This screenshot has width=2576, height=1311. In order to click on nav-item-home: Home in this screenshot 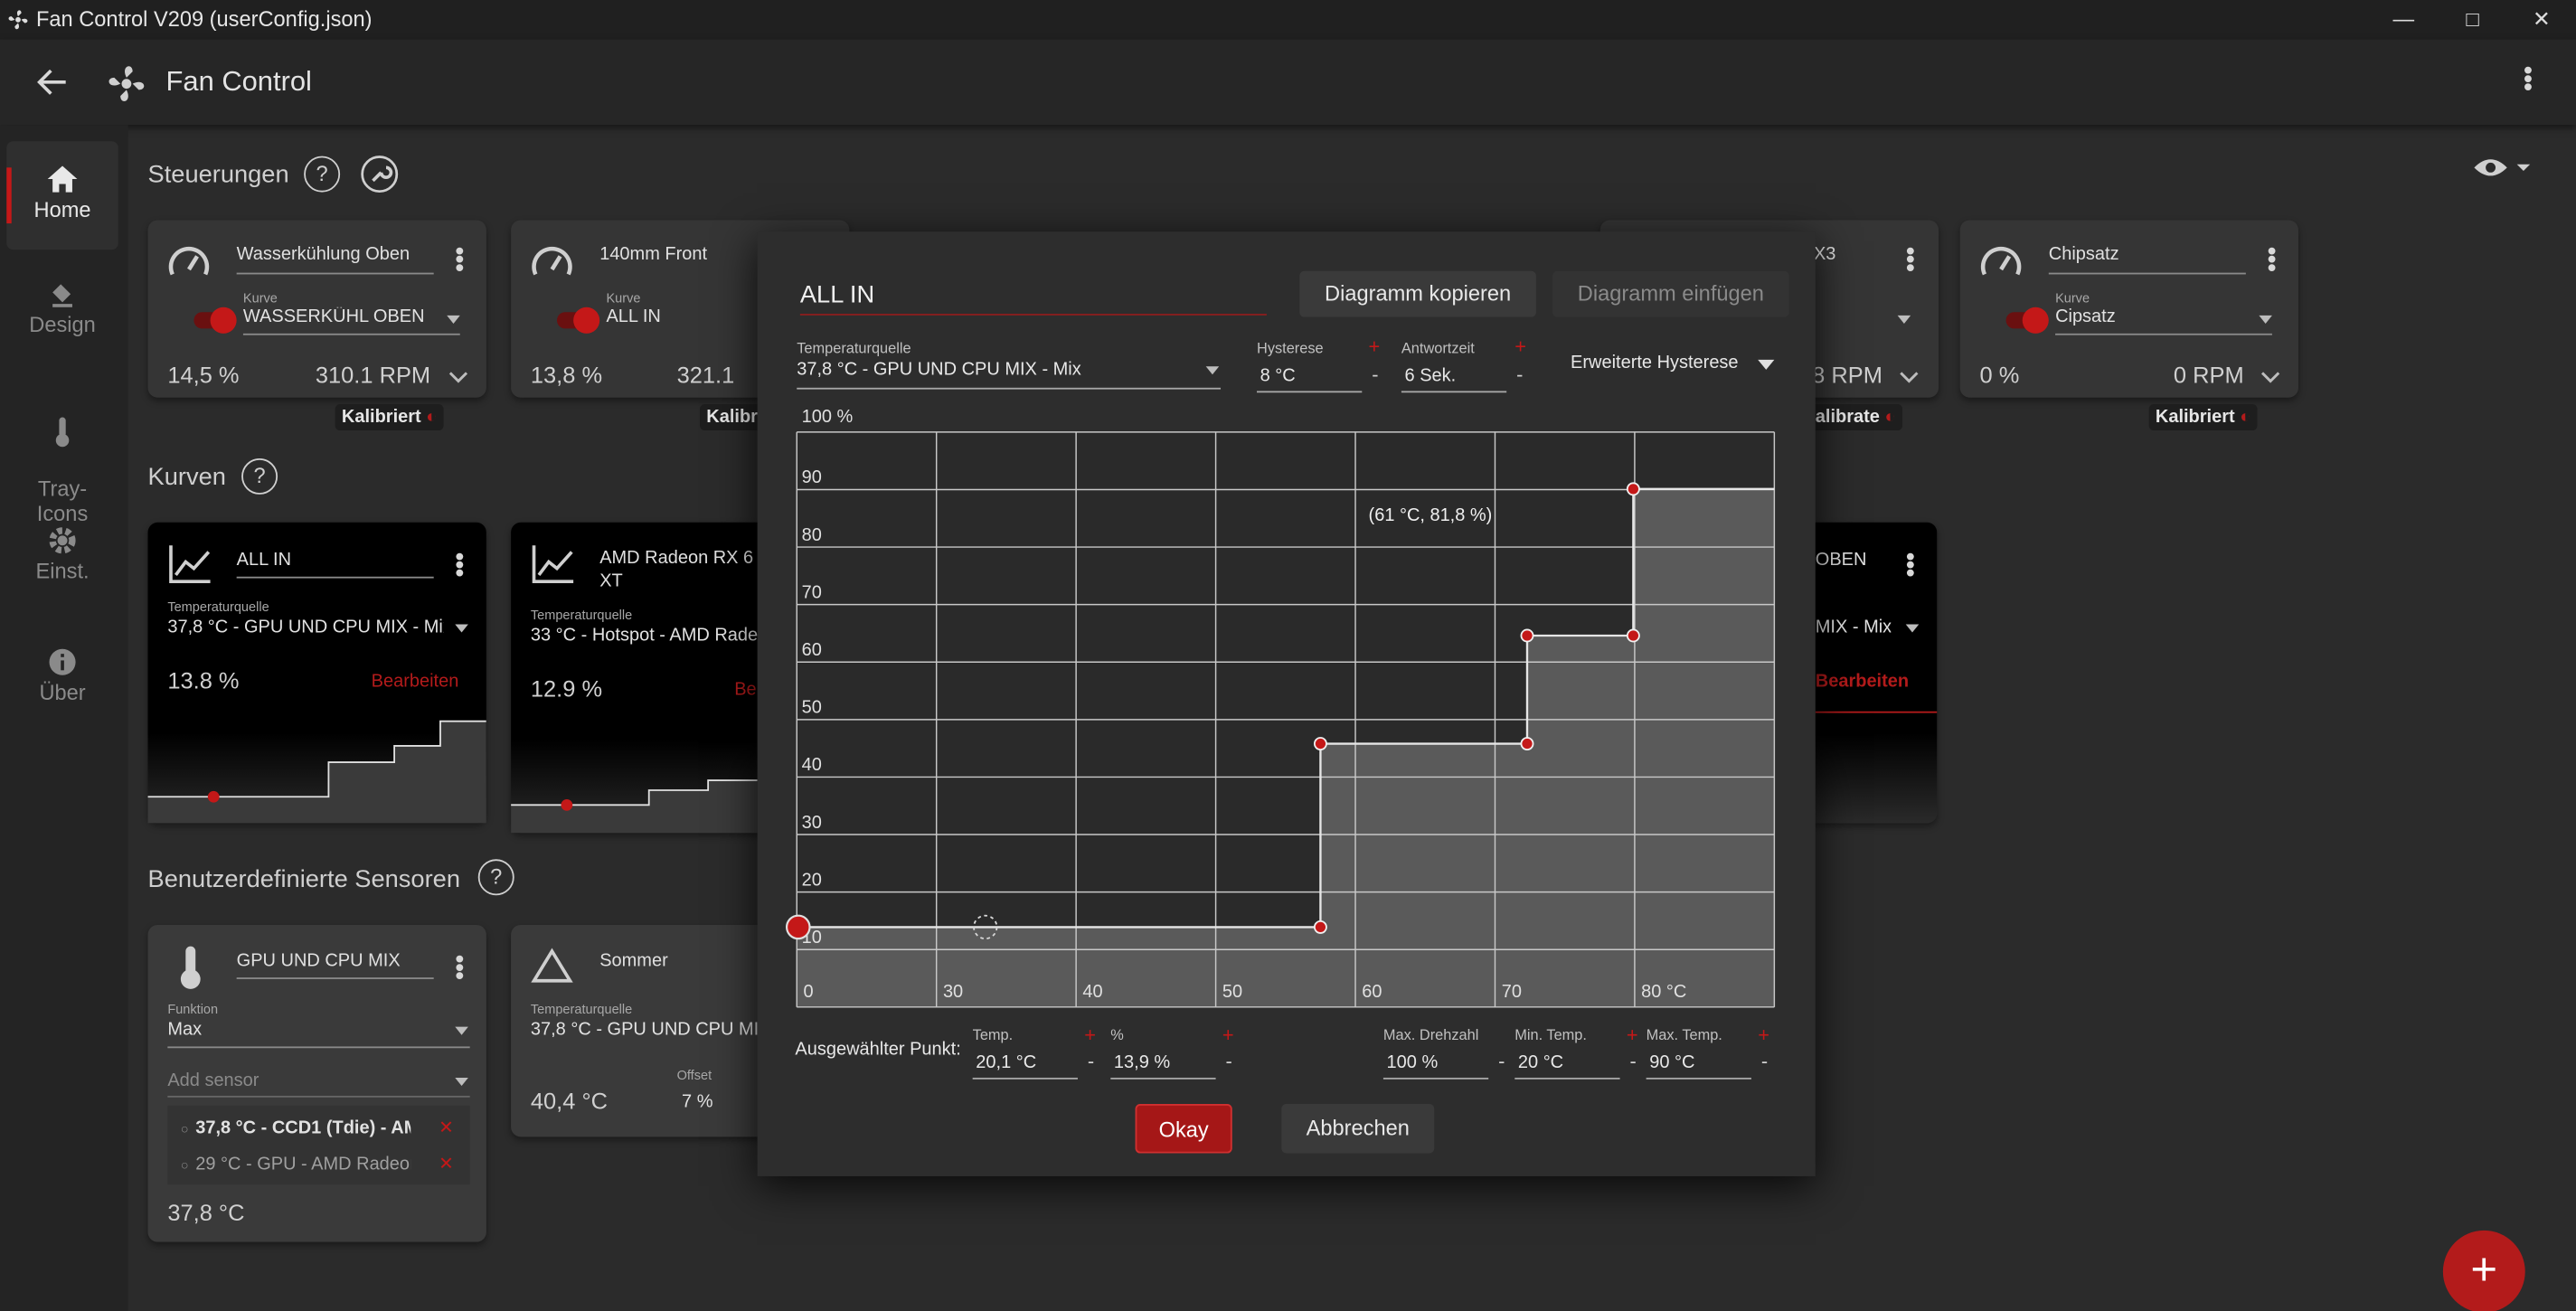, I will do `click(62, 196)`.